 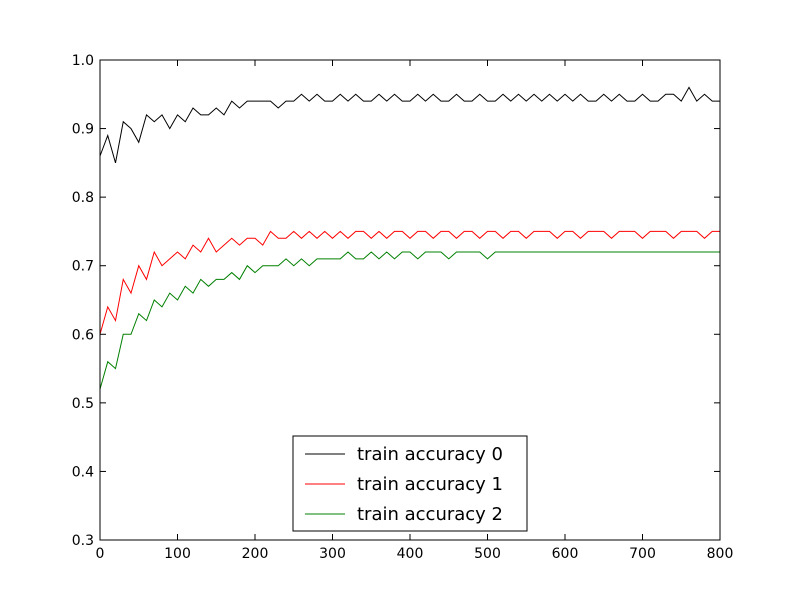 What do you see at coordinates (83, 541) in the screenshot?
I see `y-tick-label: 0.3` at bounding box center [83, 541].